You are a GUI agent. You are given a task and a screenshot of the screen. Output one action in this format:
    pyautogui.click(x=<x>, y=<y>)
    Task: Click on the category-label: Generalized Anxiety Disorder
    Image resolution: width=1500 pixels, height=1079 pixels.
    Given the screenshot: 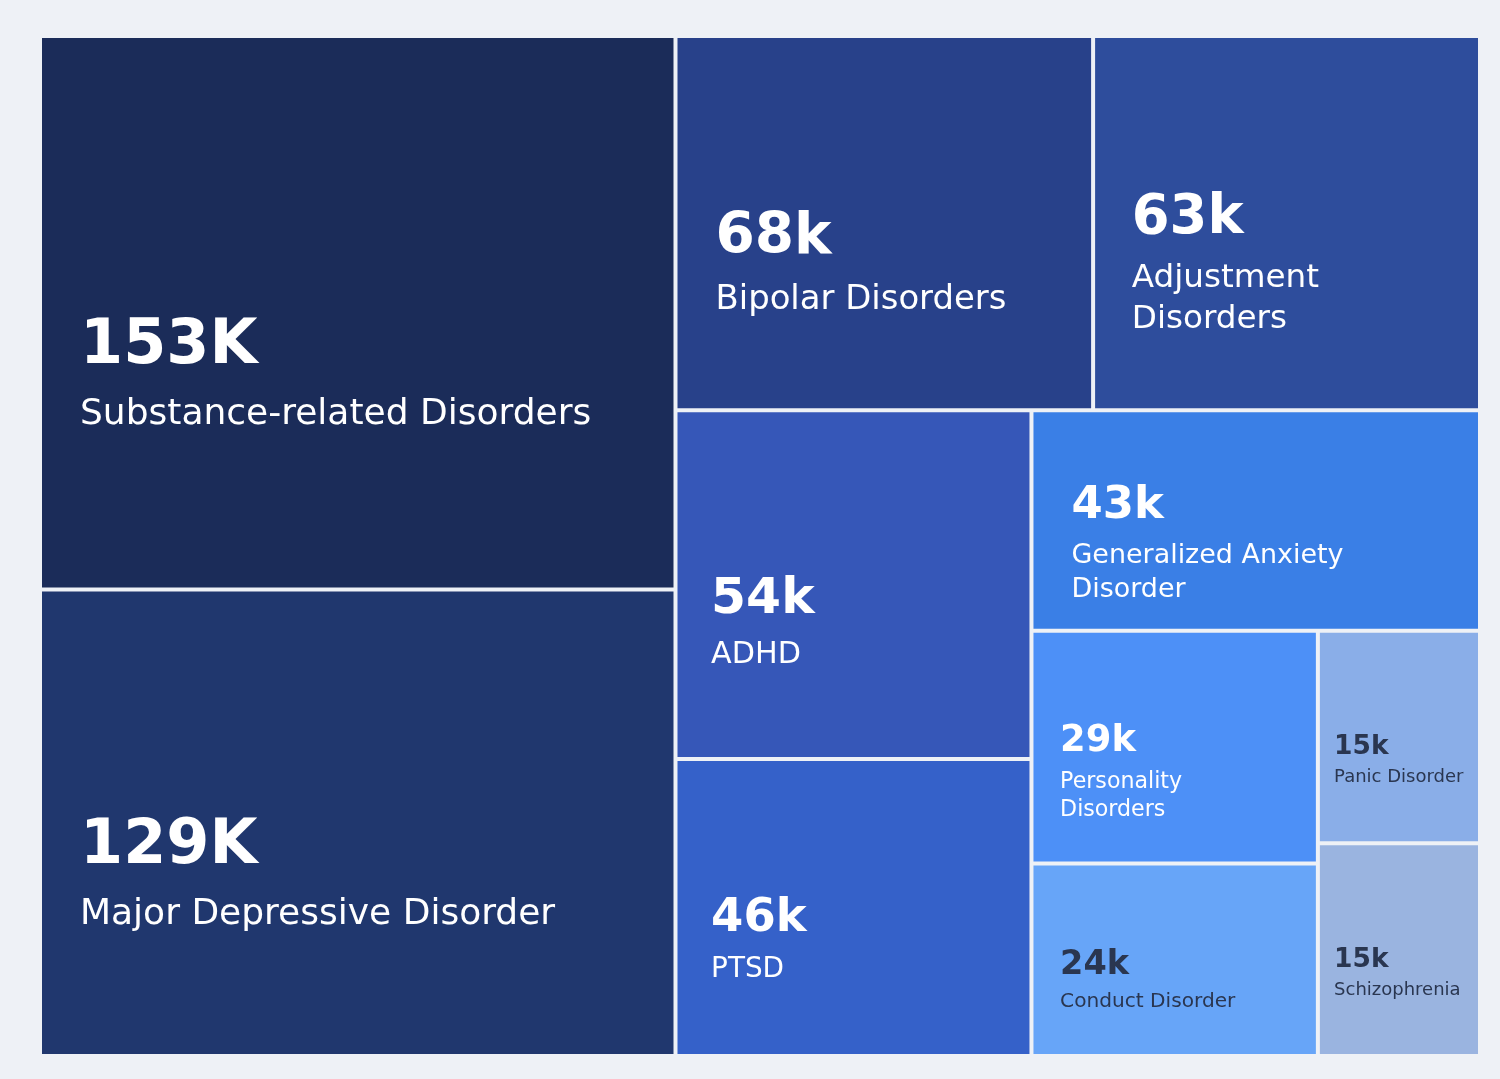 What is the action you would take?
    pyautogui.click(x=1207, y=570)
    